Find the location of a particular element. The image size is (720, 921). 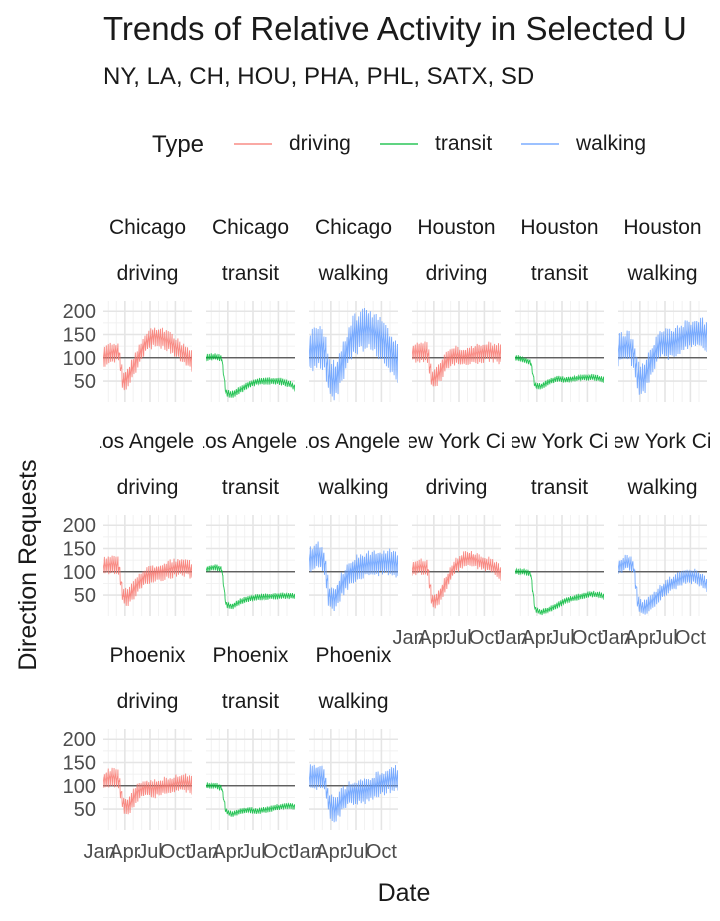

panel-new-york-city-driving-strip-city: New York City is located at coordinates (456, 441).